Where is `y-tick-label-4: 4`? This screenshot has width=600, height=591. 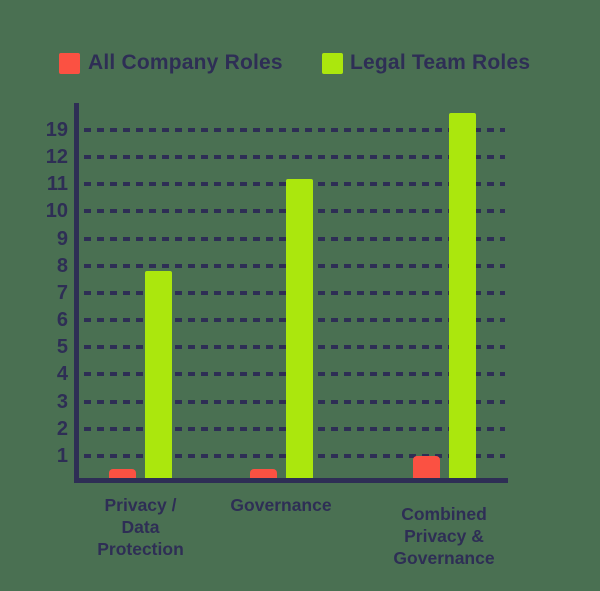 y-tick-label-4: 4 is located at coordinates (62, 374).